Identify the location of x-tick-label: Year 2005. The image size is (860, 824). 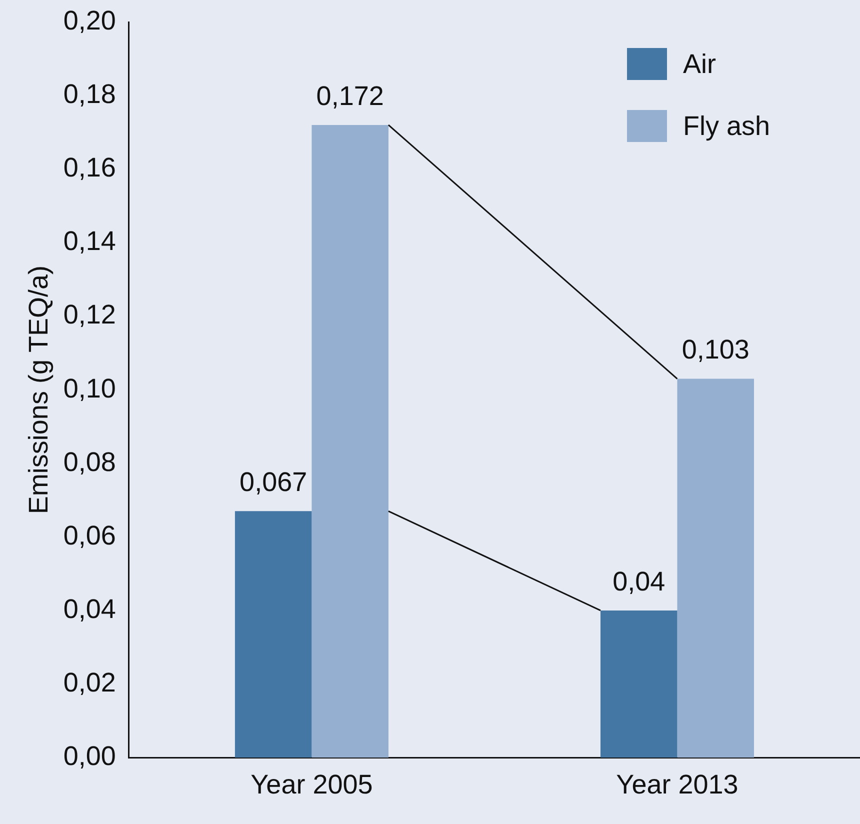
(311, 784).